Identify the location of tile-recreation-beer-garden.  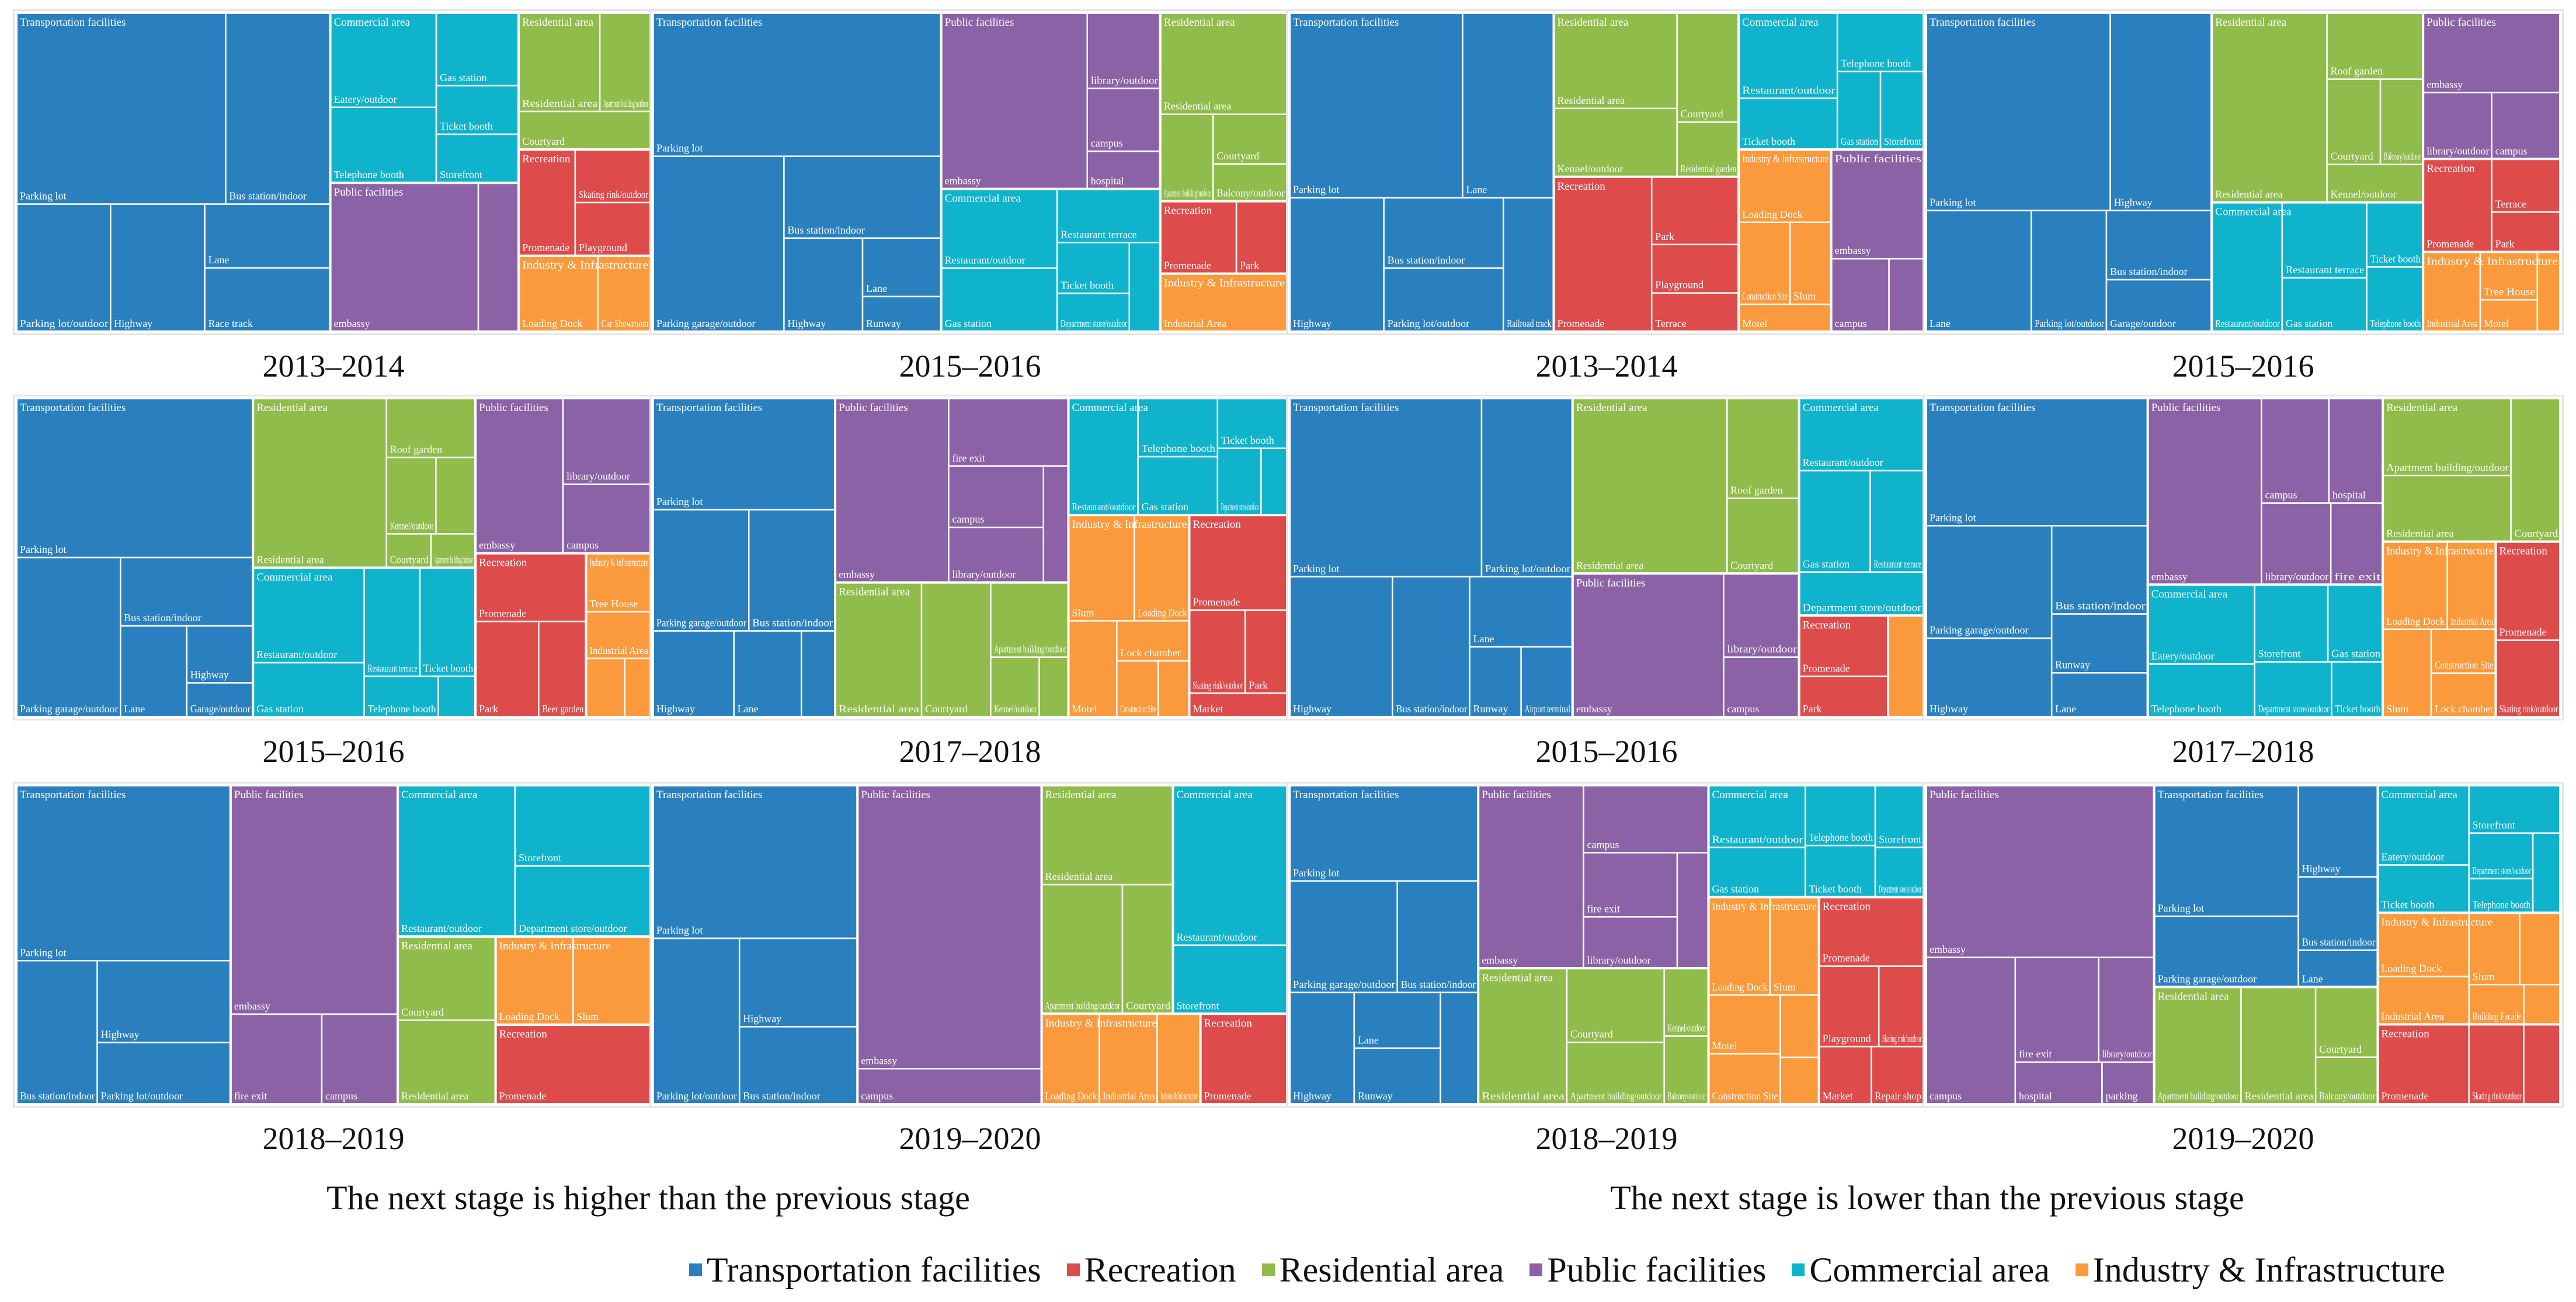
(563, 669).